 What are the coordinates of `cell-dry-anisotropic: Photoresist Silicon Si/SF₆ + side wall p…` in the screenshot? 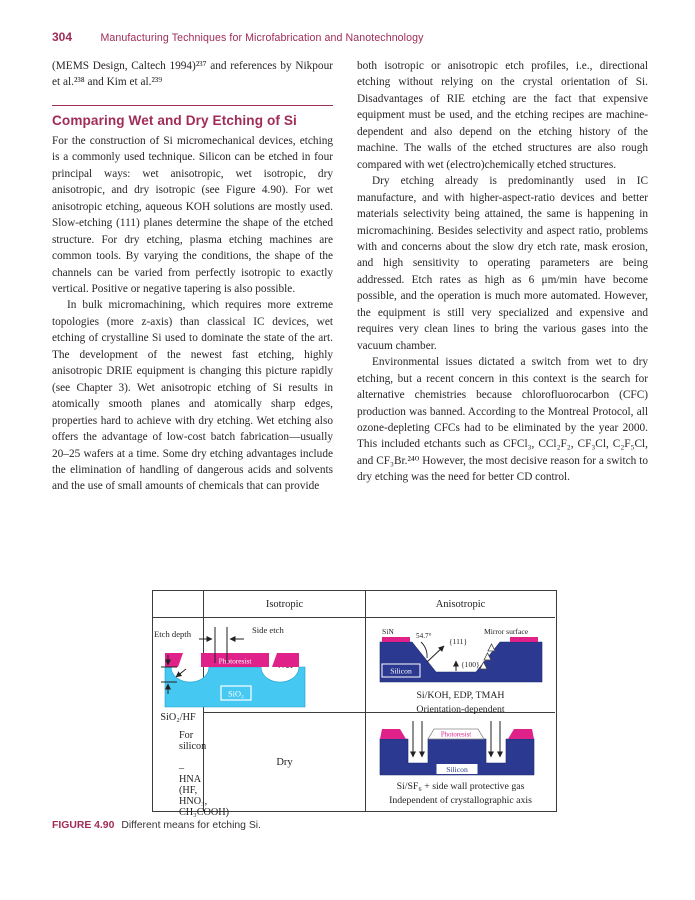 It's located at (460, 762).